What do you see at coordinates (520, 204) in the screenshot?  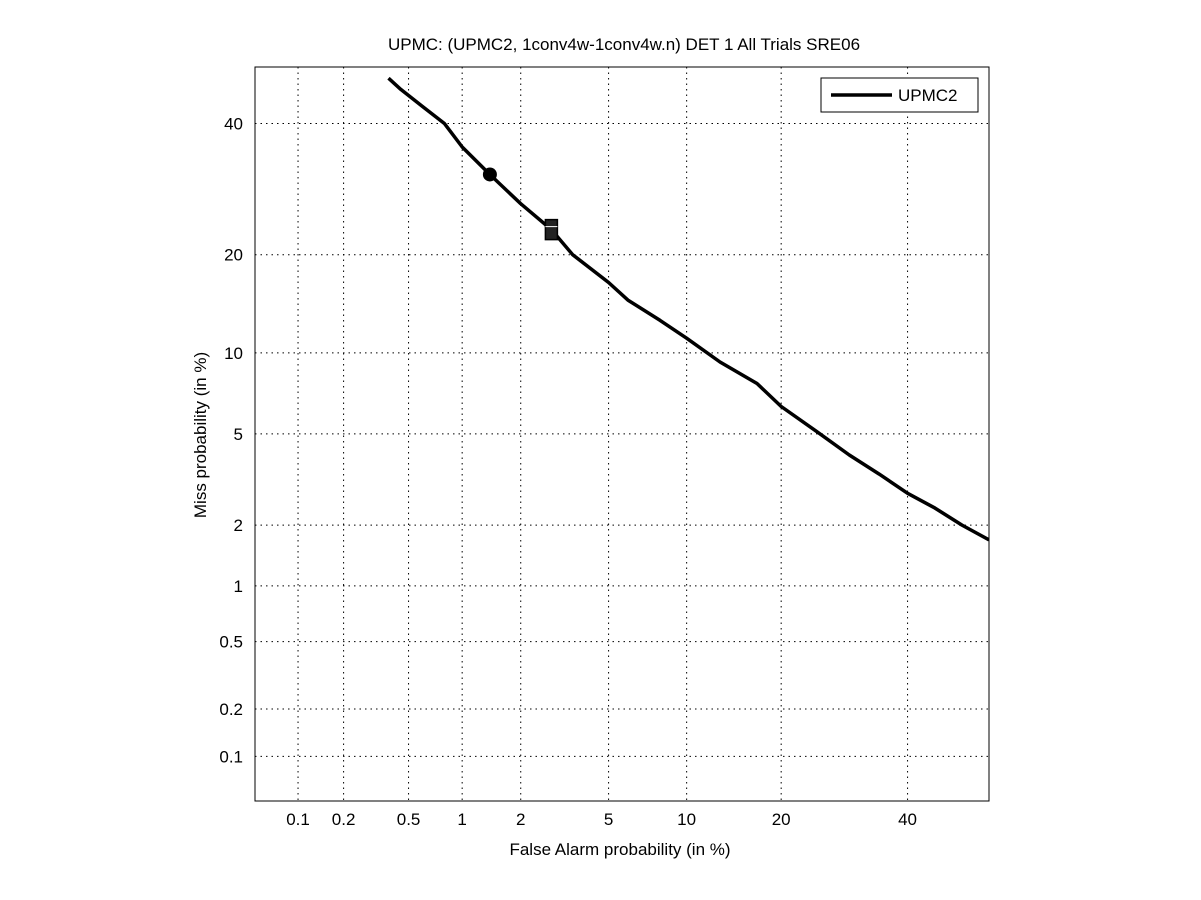 I see `marker-layer` at bounding box center [520, 204].